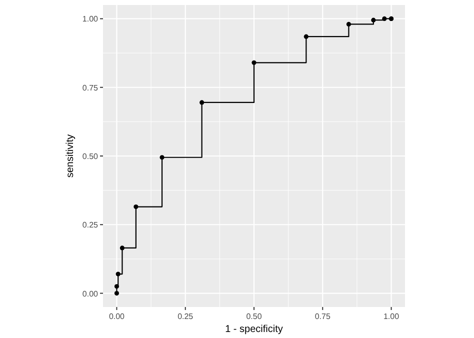 The height and width of the screenshot is (338, 474). Describe the element at coordinates (117, 316) in the screenshot. I see `x-tick-label: 0.00` at that location.